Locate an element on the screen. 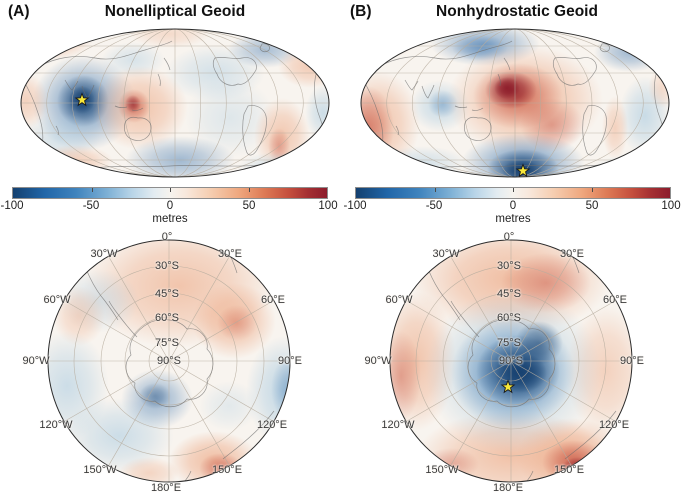 The height and width of the screenshot is (497, 685). colorbar-b is located at coordinates (513, 193).